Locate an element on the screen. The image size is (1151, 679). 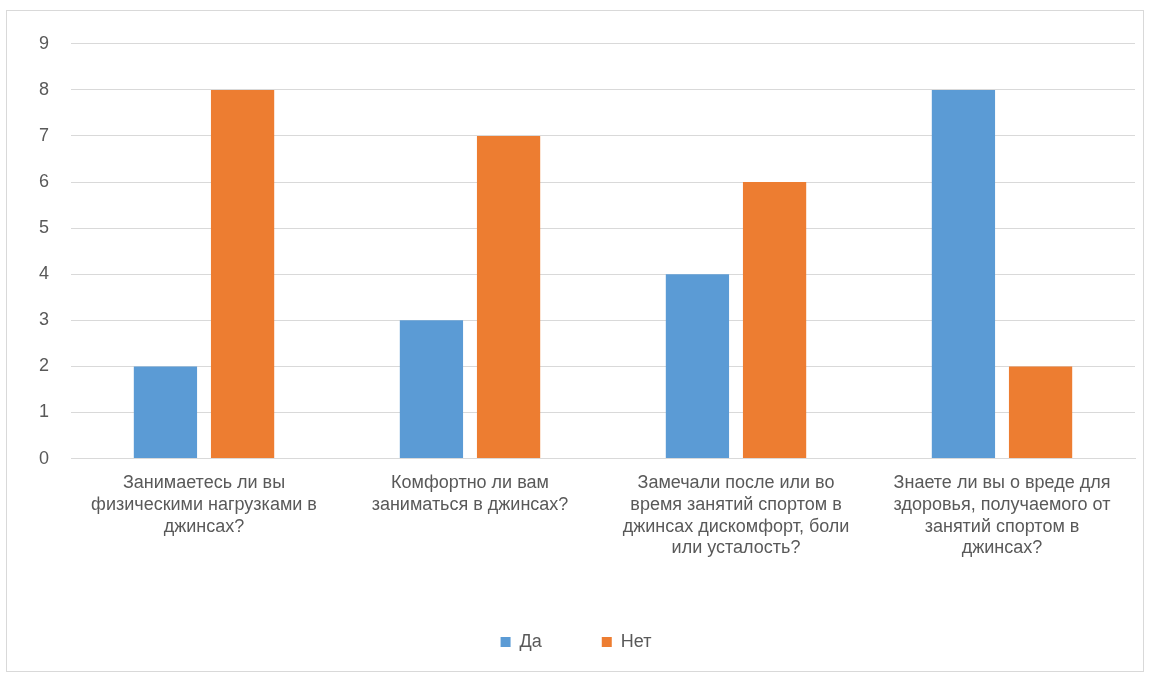
y-tick-label: 2 is located at coordinates (44, 365).